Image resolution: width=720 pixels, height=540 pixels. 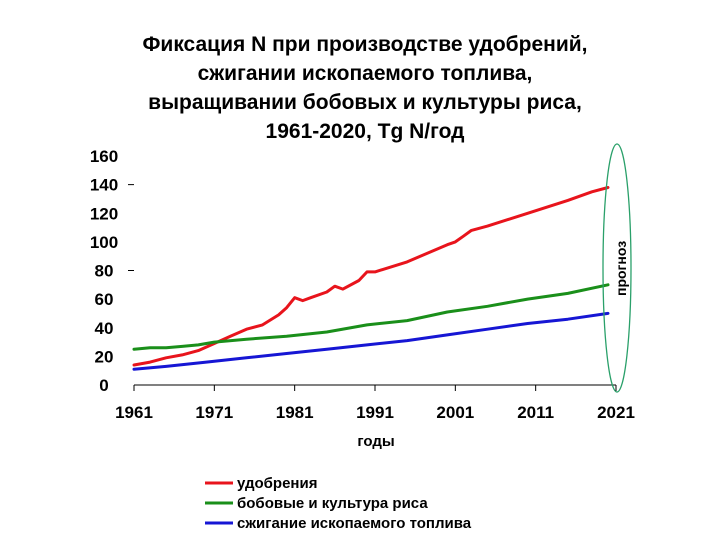 I want to click on y-tick-label: 60, so click(x=104, y=299).